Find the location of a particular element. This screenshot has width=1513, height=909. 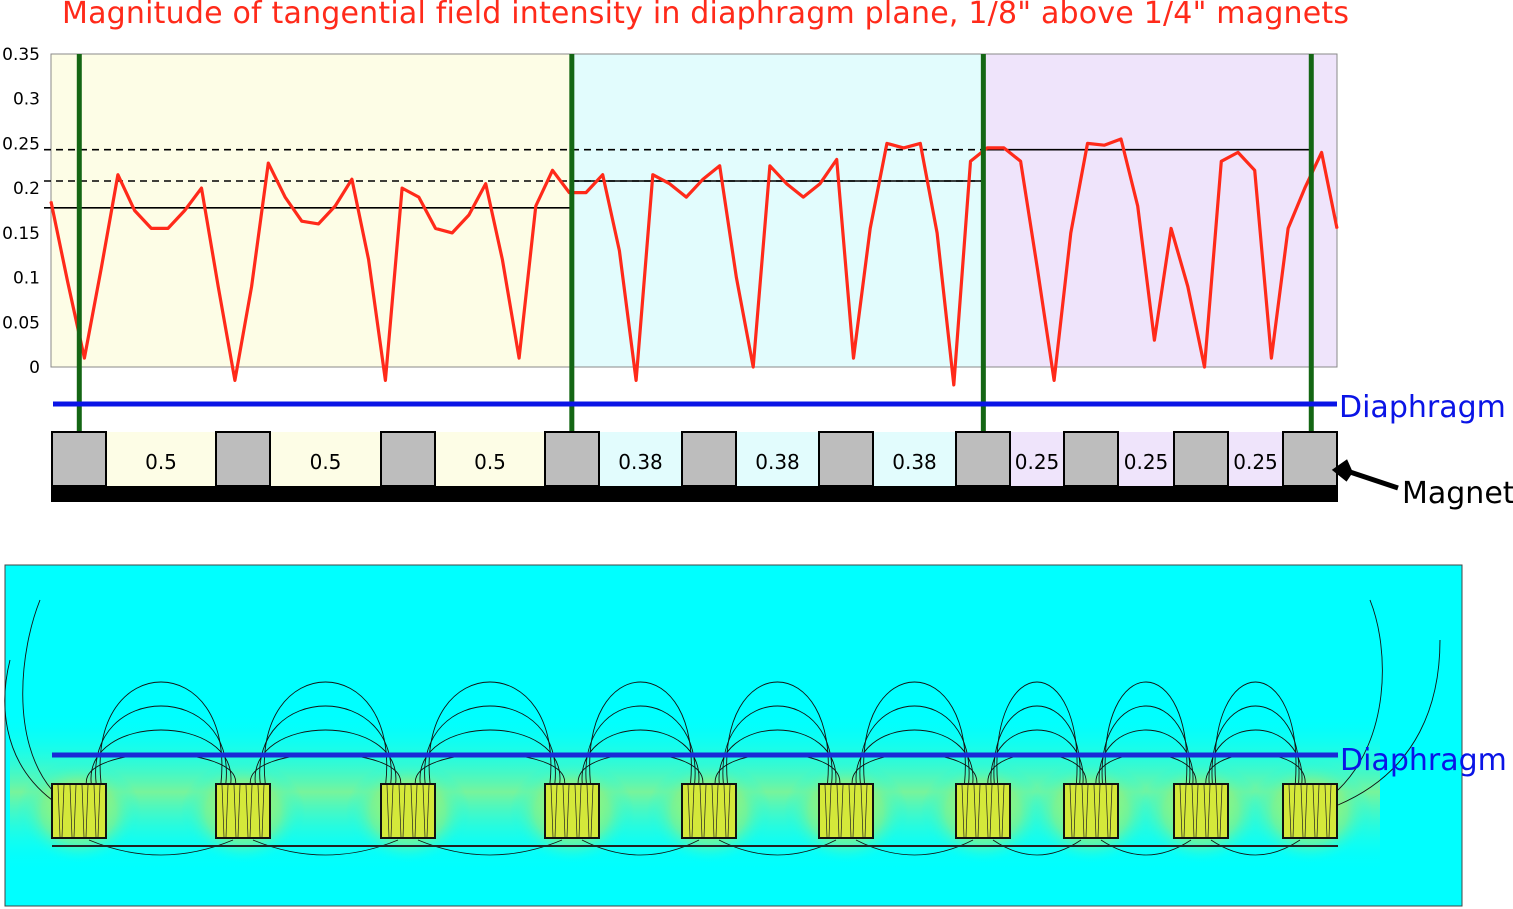

gap-label-0: 0.5 is located at coordinates (161, 462).